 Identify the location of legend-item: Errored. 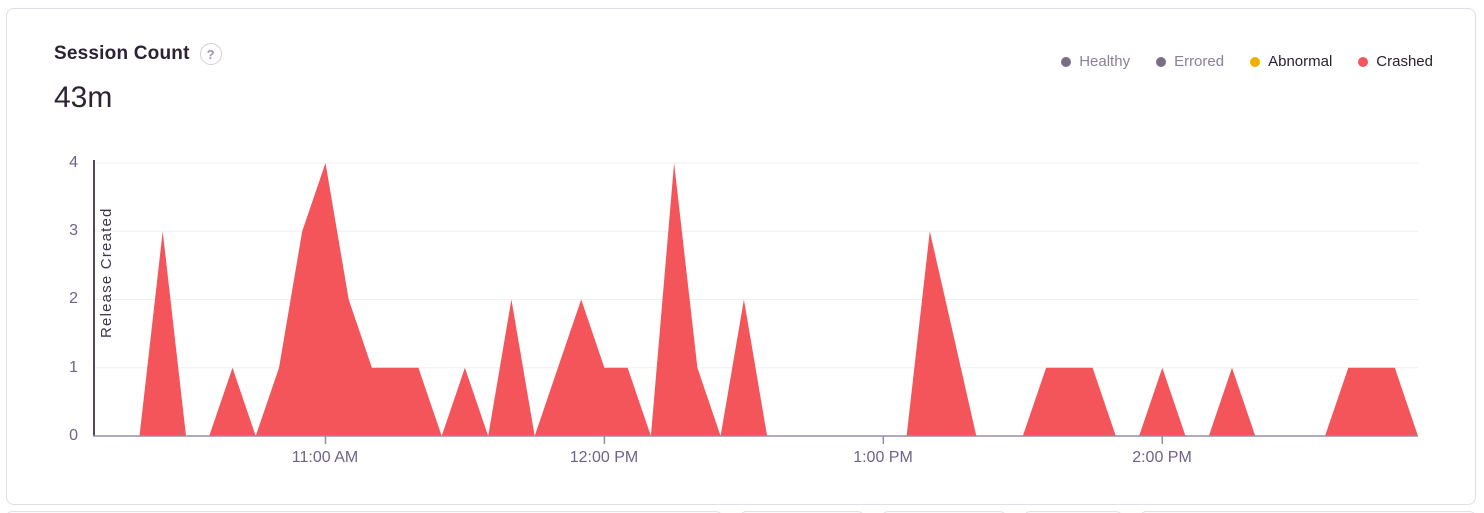
(1190, 61).